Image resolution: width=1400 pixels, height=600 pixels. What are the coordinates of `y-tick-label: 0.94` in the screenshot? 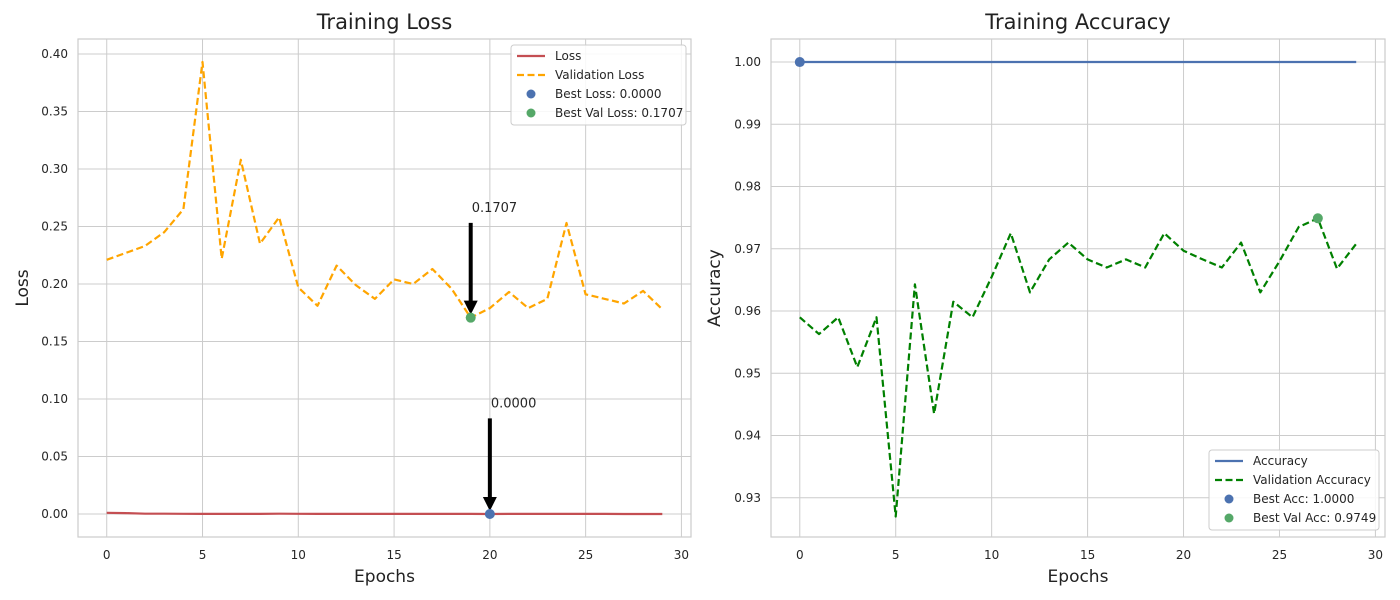 It's located at (747, 436).